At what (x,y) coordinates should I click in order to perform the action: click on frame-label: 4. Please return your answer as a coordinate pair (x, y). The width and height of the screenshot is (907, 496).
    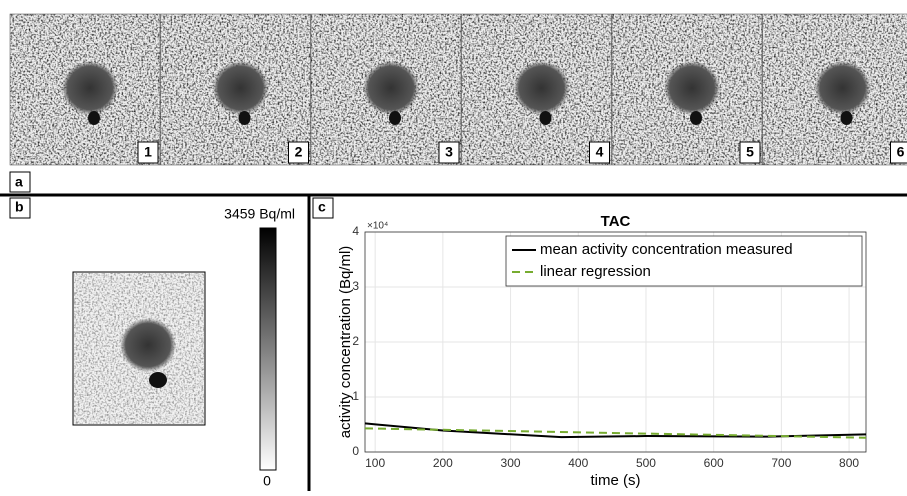
    Looking at the image, I should click on (600, 152).